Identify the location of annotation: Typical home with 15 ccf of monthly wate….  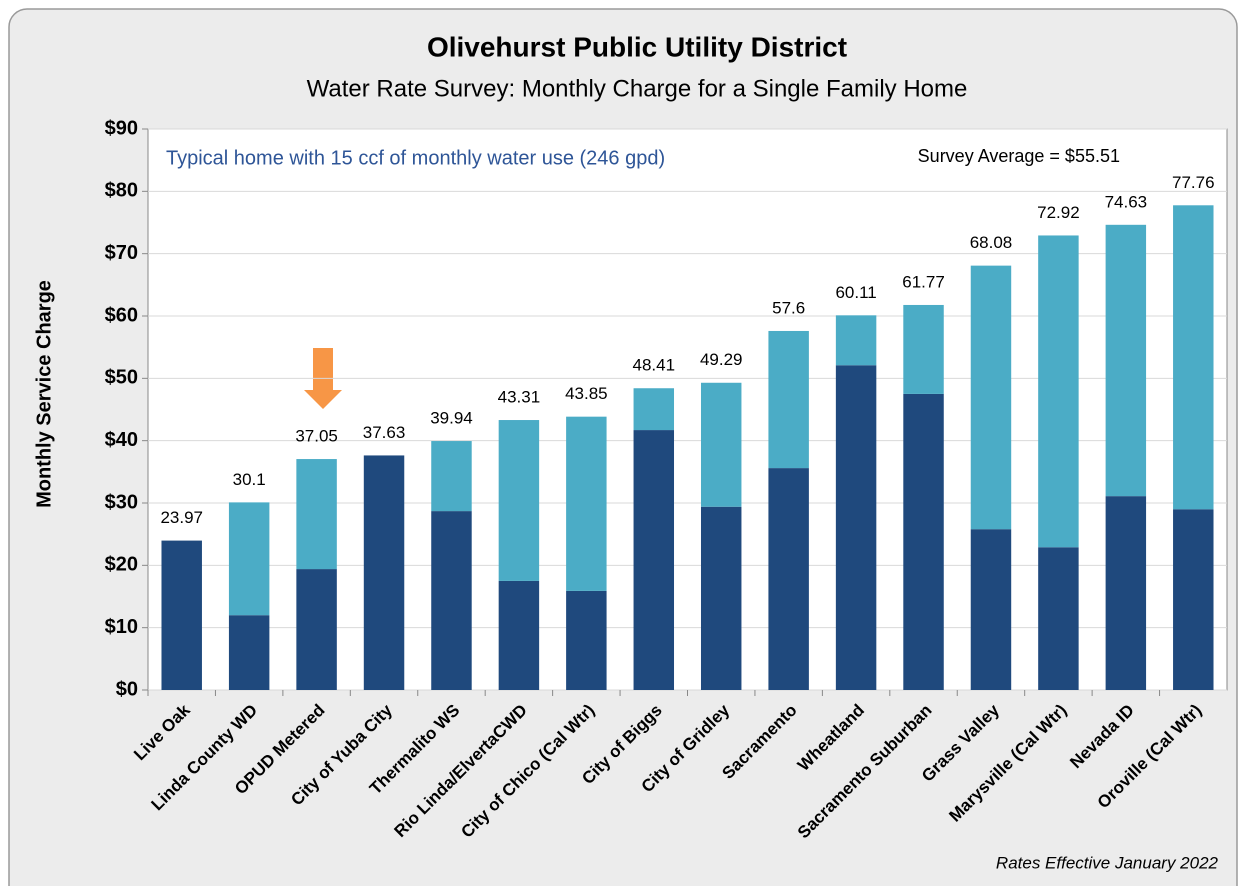
(415, 158).